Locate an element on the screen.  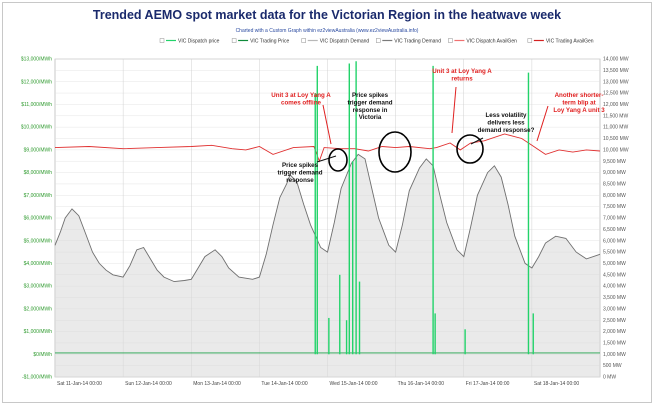
x-tick-label: Mon 13-Jan-14 00:00 is located at coordinates (217, 384).